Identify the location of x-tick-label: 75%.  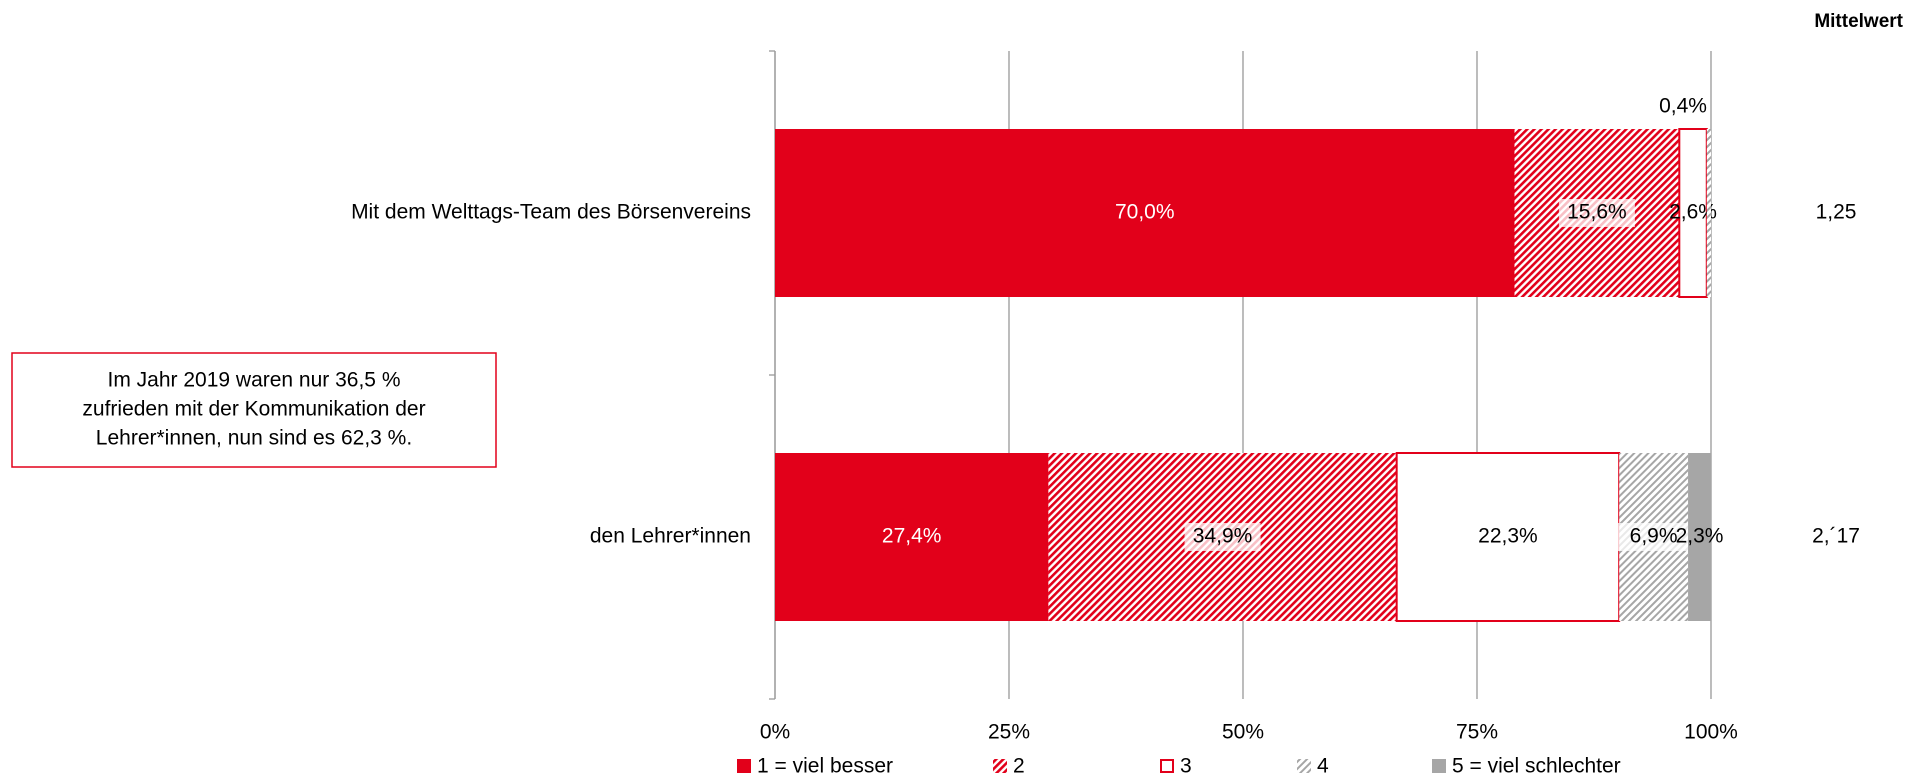
(1477, 732).